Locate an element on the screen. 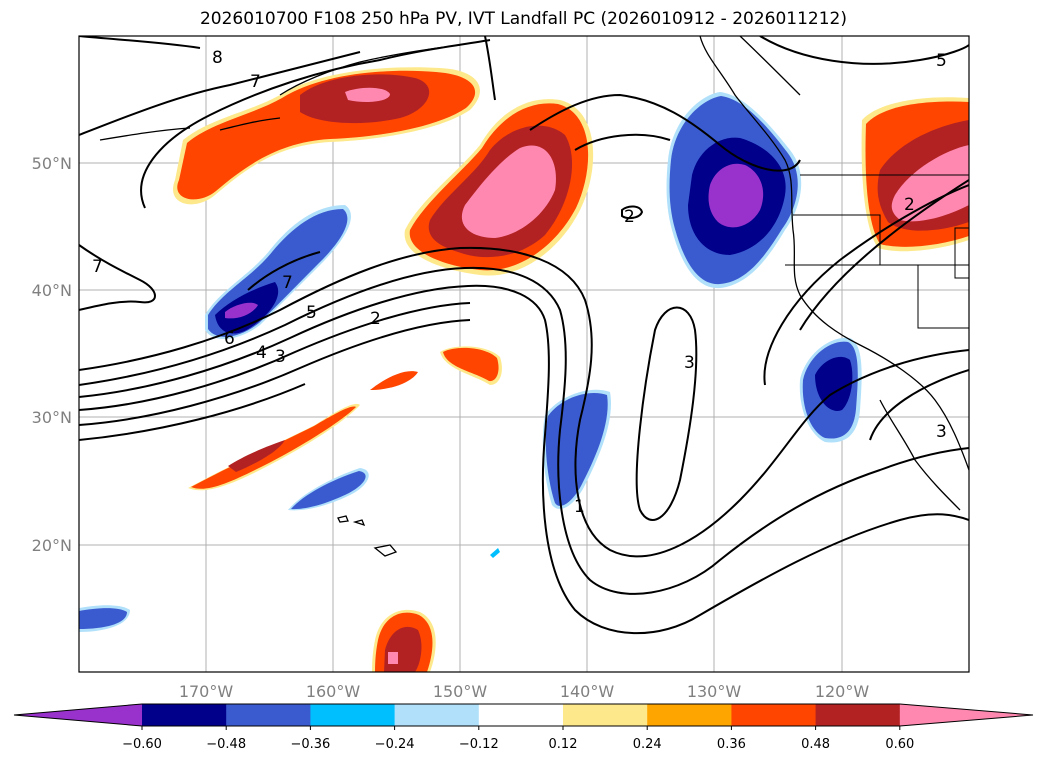 The image size is (1047, 765). contour-label: 8 is located at coordinates (217, 58).